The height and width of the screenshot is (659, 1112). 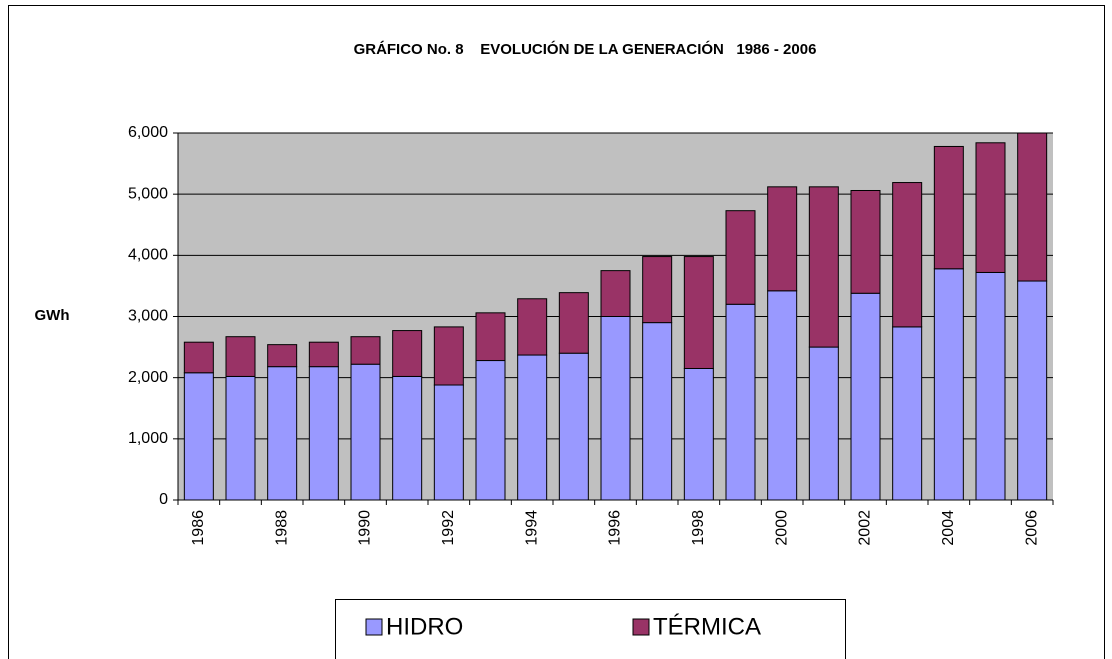 What do you see at coordinates (424, 626) in the screenshot?
I see `legend-label: HIDRO` at bounding box center [424, 626].